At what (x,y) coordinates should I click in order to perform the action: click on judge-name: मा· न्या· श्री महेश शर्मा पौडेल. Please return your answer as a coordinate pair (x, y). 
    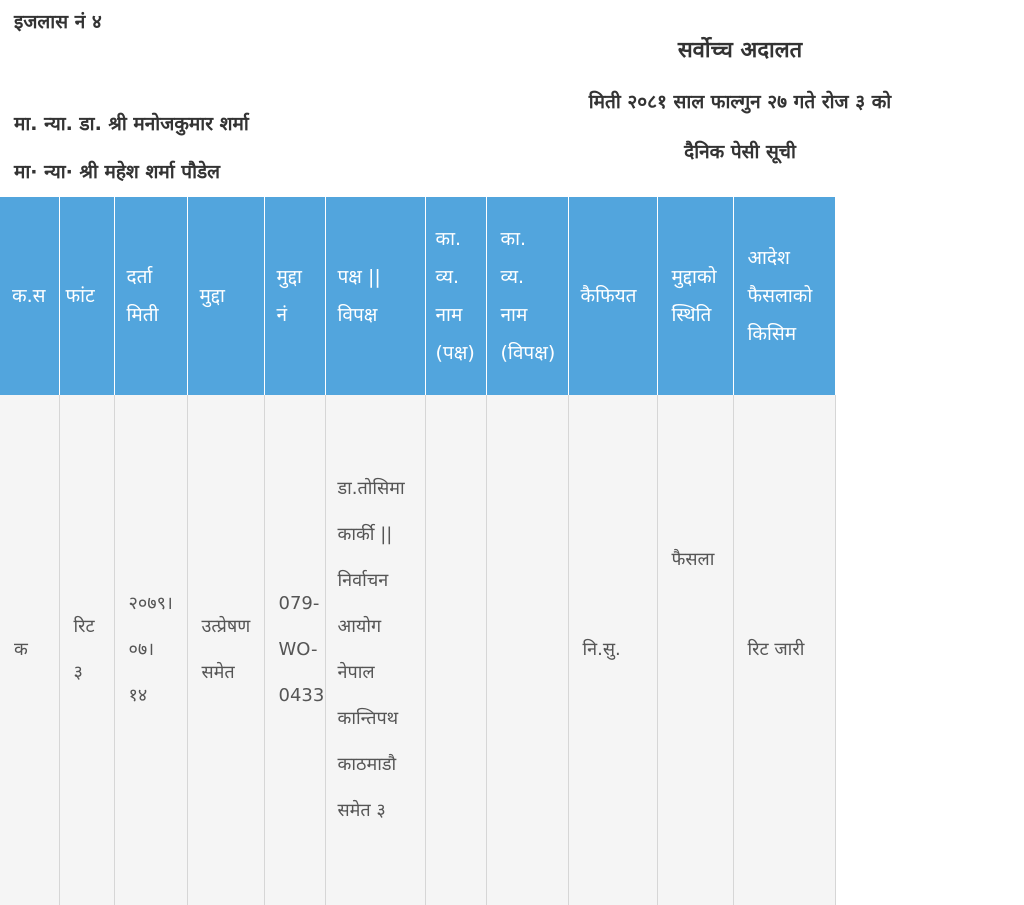
    Looking at the image, I should click on (117, 172).